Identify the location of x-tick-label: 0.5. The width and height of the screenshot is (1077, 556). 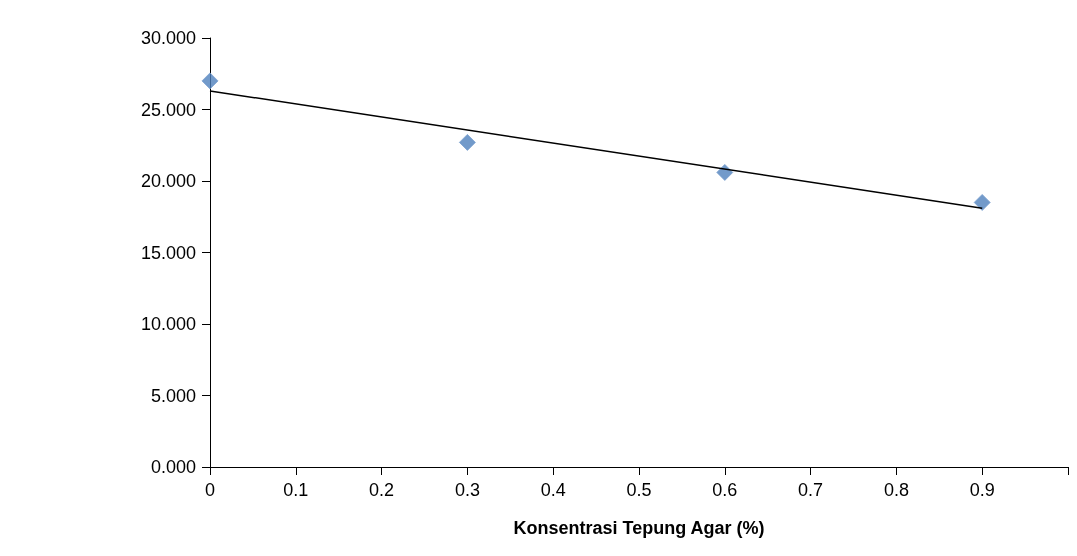
(639, 490).